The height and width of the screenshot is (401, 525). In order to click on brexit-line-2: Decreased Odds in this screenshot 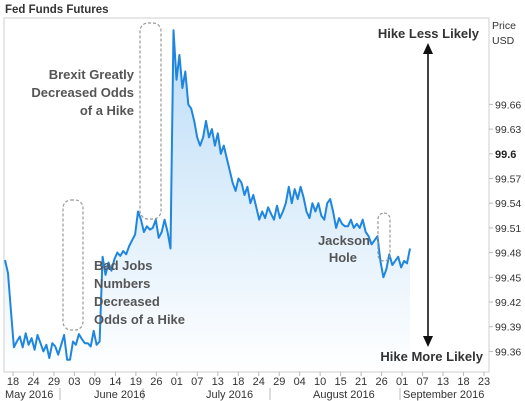, I will do `click(82, 92)`.